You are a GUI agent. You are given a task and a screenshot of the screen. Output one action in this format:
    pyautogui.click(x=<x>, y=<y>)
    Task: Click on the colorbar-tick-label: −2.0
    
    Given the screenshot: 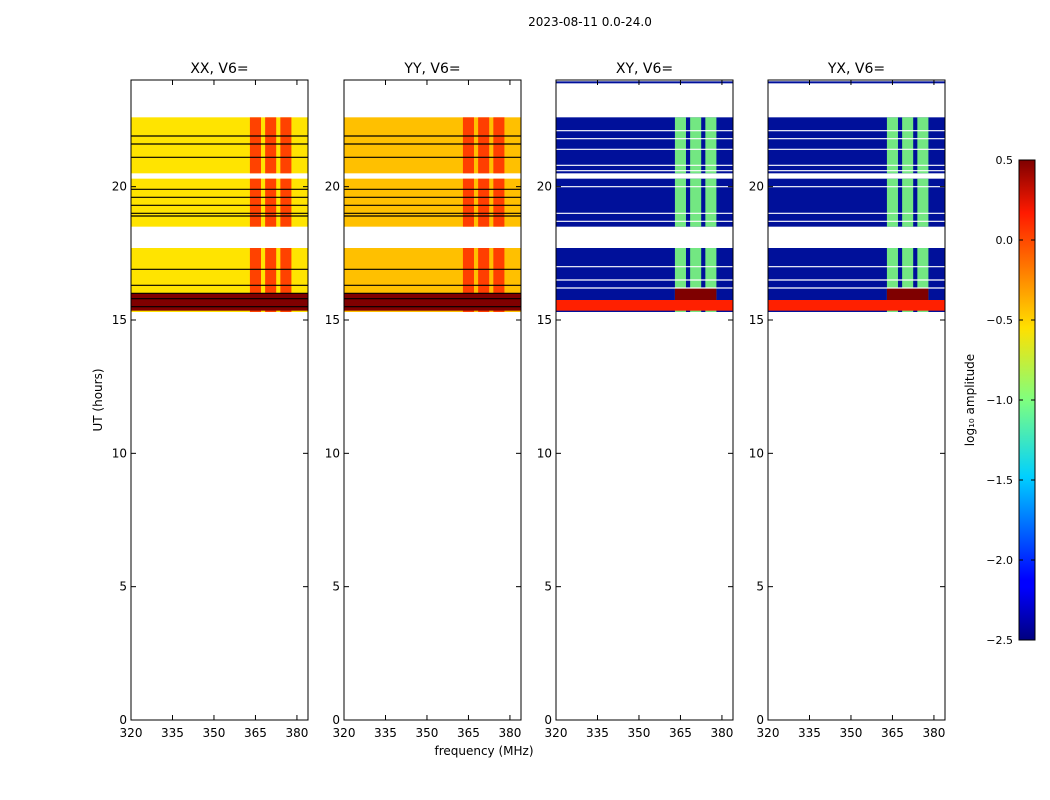 What is the action you would take?
    pyautogui.click(x=999, y=560)
    